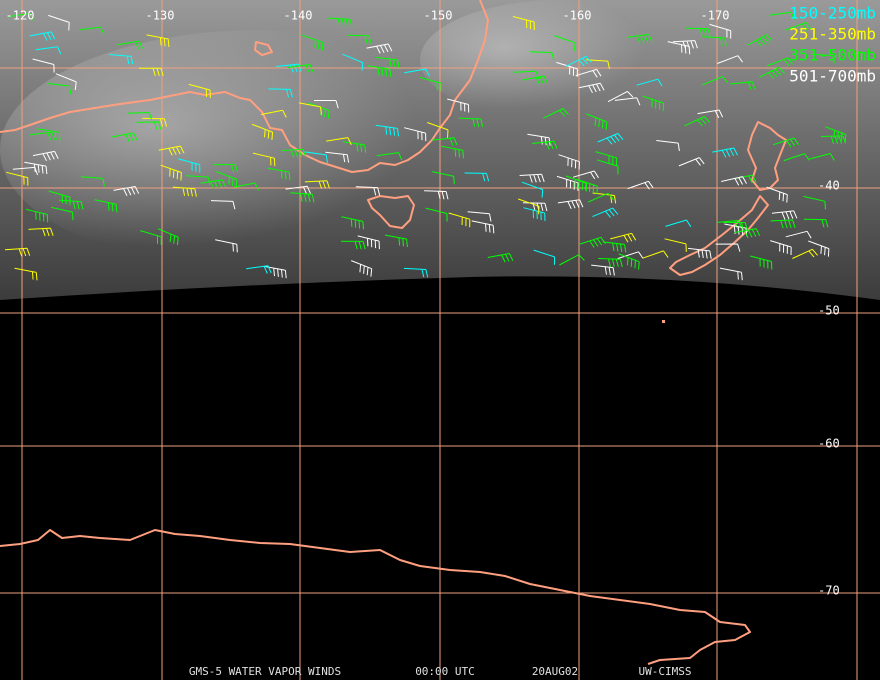  I want to click on legend-entry: 501-700mb, so click(832, 76).